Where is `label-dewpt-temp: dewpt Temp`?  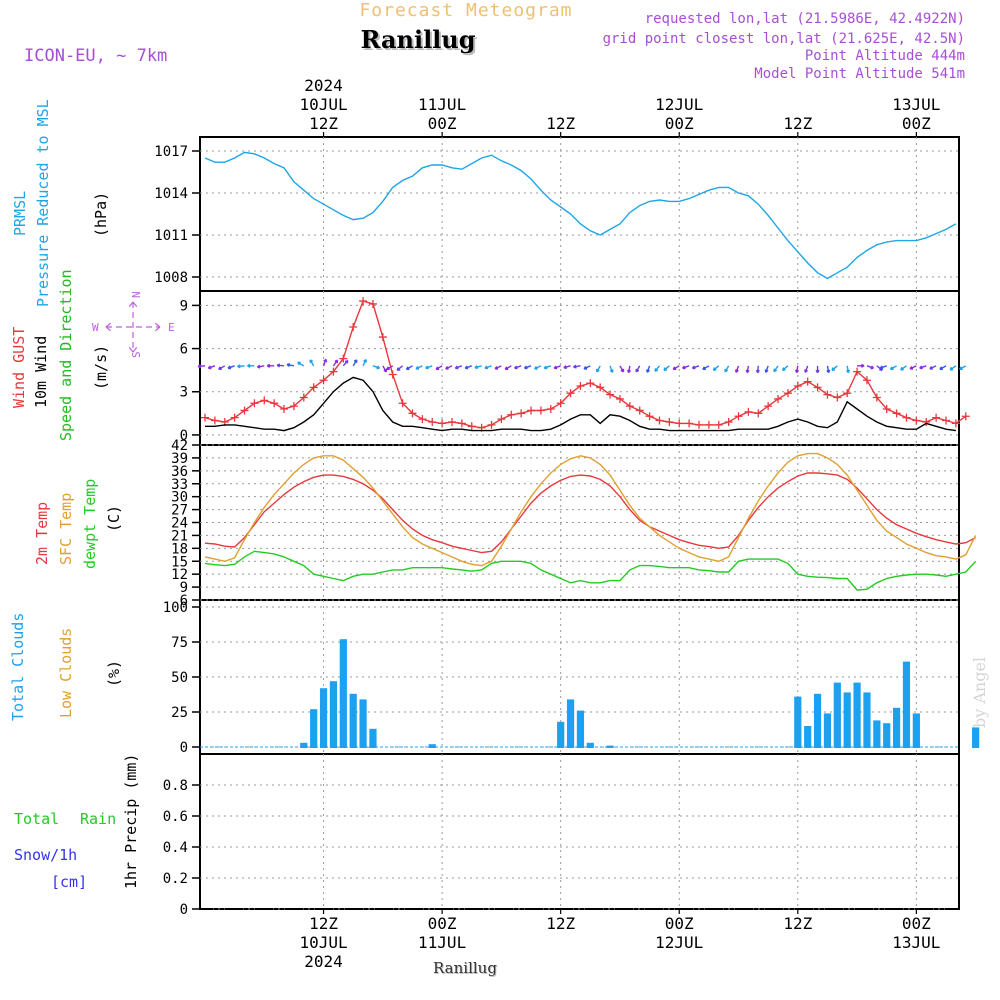
label-dewpt-temp: dewpt Temp is located at coordinates (90, 524).